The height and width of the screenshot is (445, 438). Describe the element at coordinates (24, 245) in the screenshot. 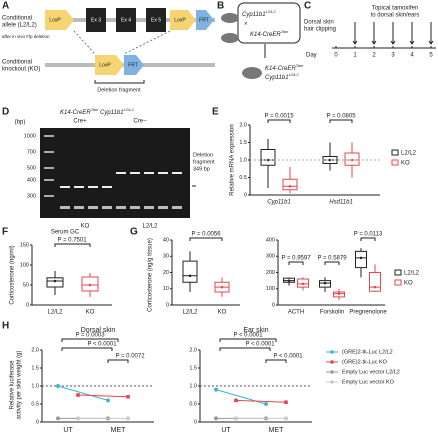

I see `y-tick-label: 150` at that location.